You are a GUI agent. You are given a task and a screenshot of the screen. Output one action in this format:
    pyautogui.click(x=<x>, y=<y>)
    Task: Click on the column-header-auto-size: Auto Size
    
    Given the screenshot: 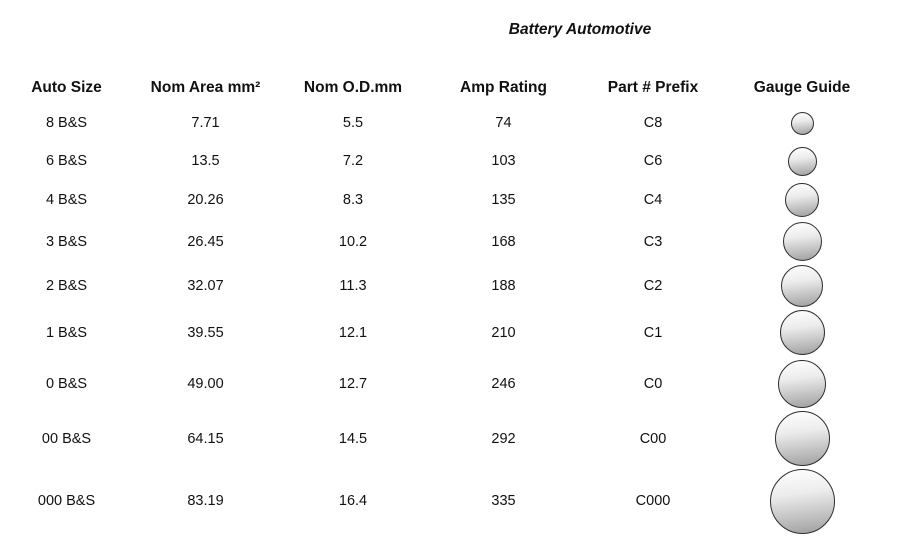 What is the action you would take?
    pyautogui.click(x=66, y=87)
    